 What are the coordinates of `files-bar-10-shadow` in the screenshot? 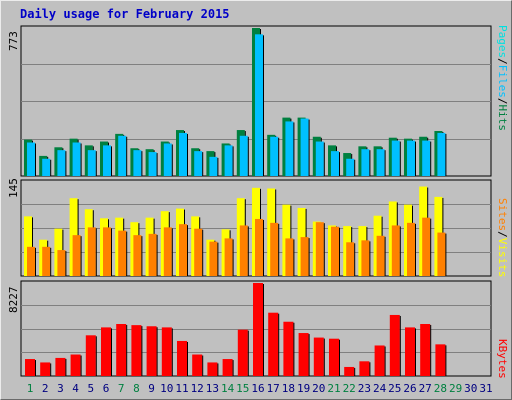 It's located at (172, 160).